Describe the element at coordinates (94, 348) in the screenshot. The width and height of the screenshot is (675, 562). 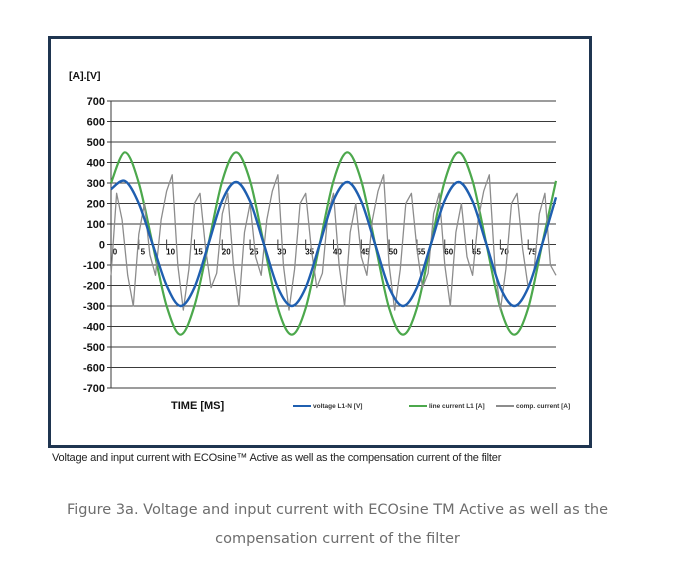
I see `y-tick-label--500: -500` at that location.